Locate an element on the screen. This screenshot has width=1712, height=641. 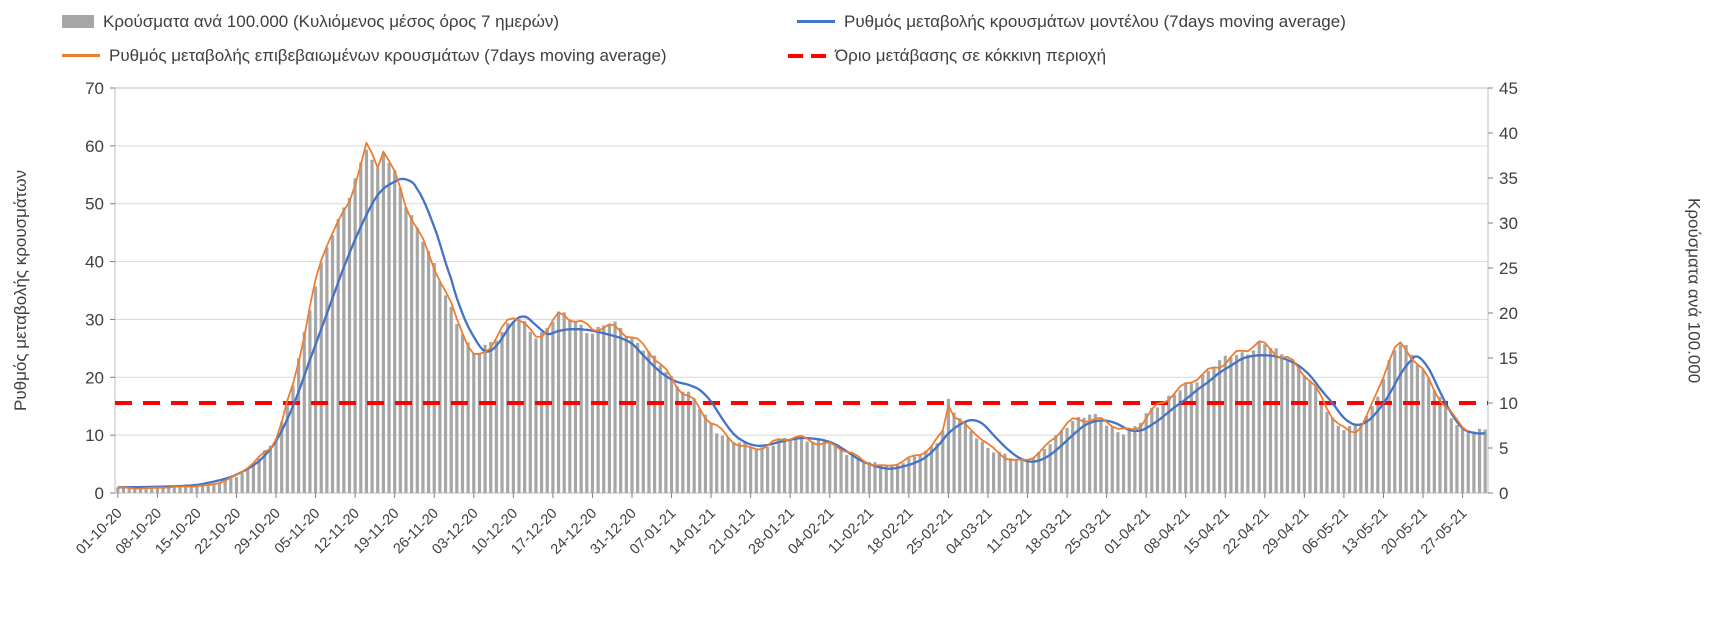
left-axis-ticks: 0 10 20 30 40 50 60 70 is located at coordinates (100, 291).